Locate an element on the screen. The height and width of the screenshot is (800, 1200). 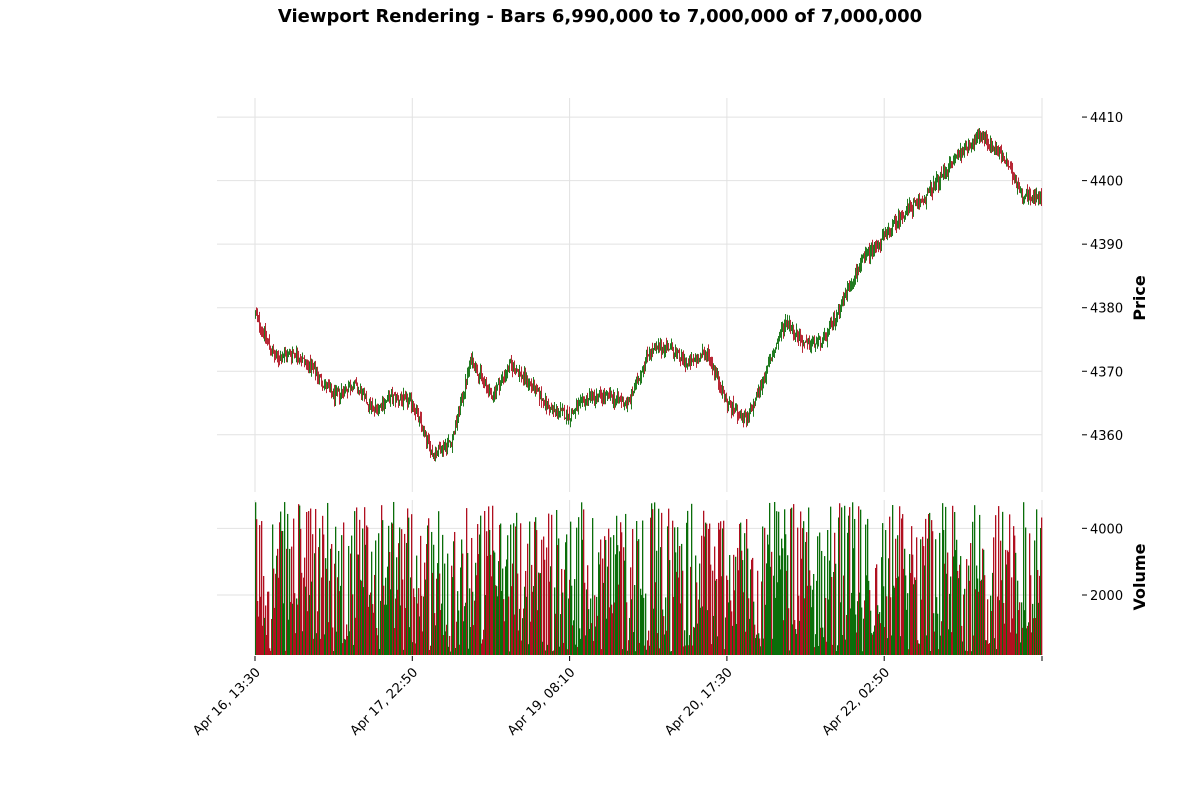
volume-bars is located at coordinates (649, 578).